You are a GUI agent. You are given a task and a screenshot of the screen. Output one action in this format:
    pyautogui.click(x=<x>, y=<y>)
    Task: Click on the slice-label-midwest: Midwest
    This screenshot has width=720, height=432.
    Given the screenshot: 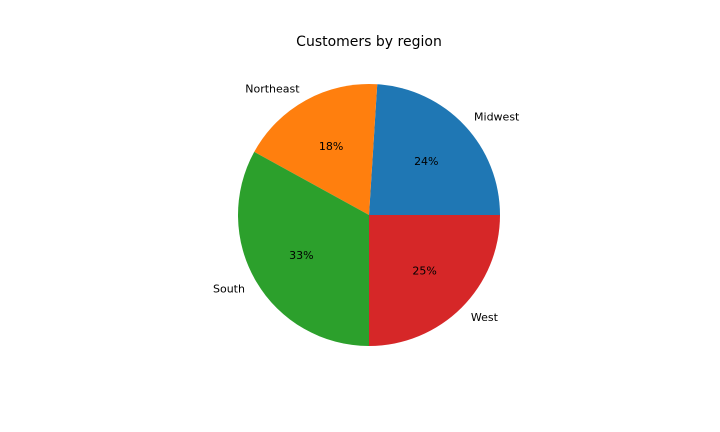 What is the action you would take?
    pyautogui.click(x=497, y=116)
    